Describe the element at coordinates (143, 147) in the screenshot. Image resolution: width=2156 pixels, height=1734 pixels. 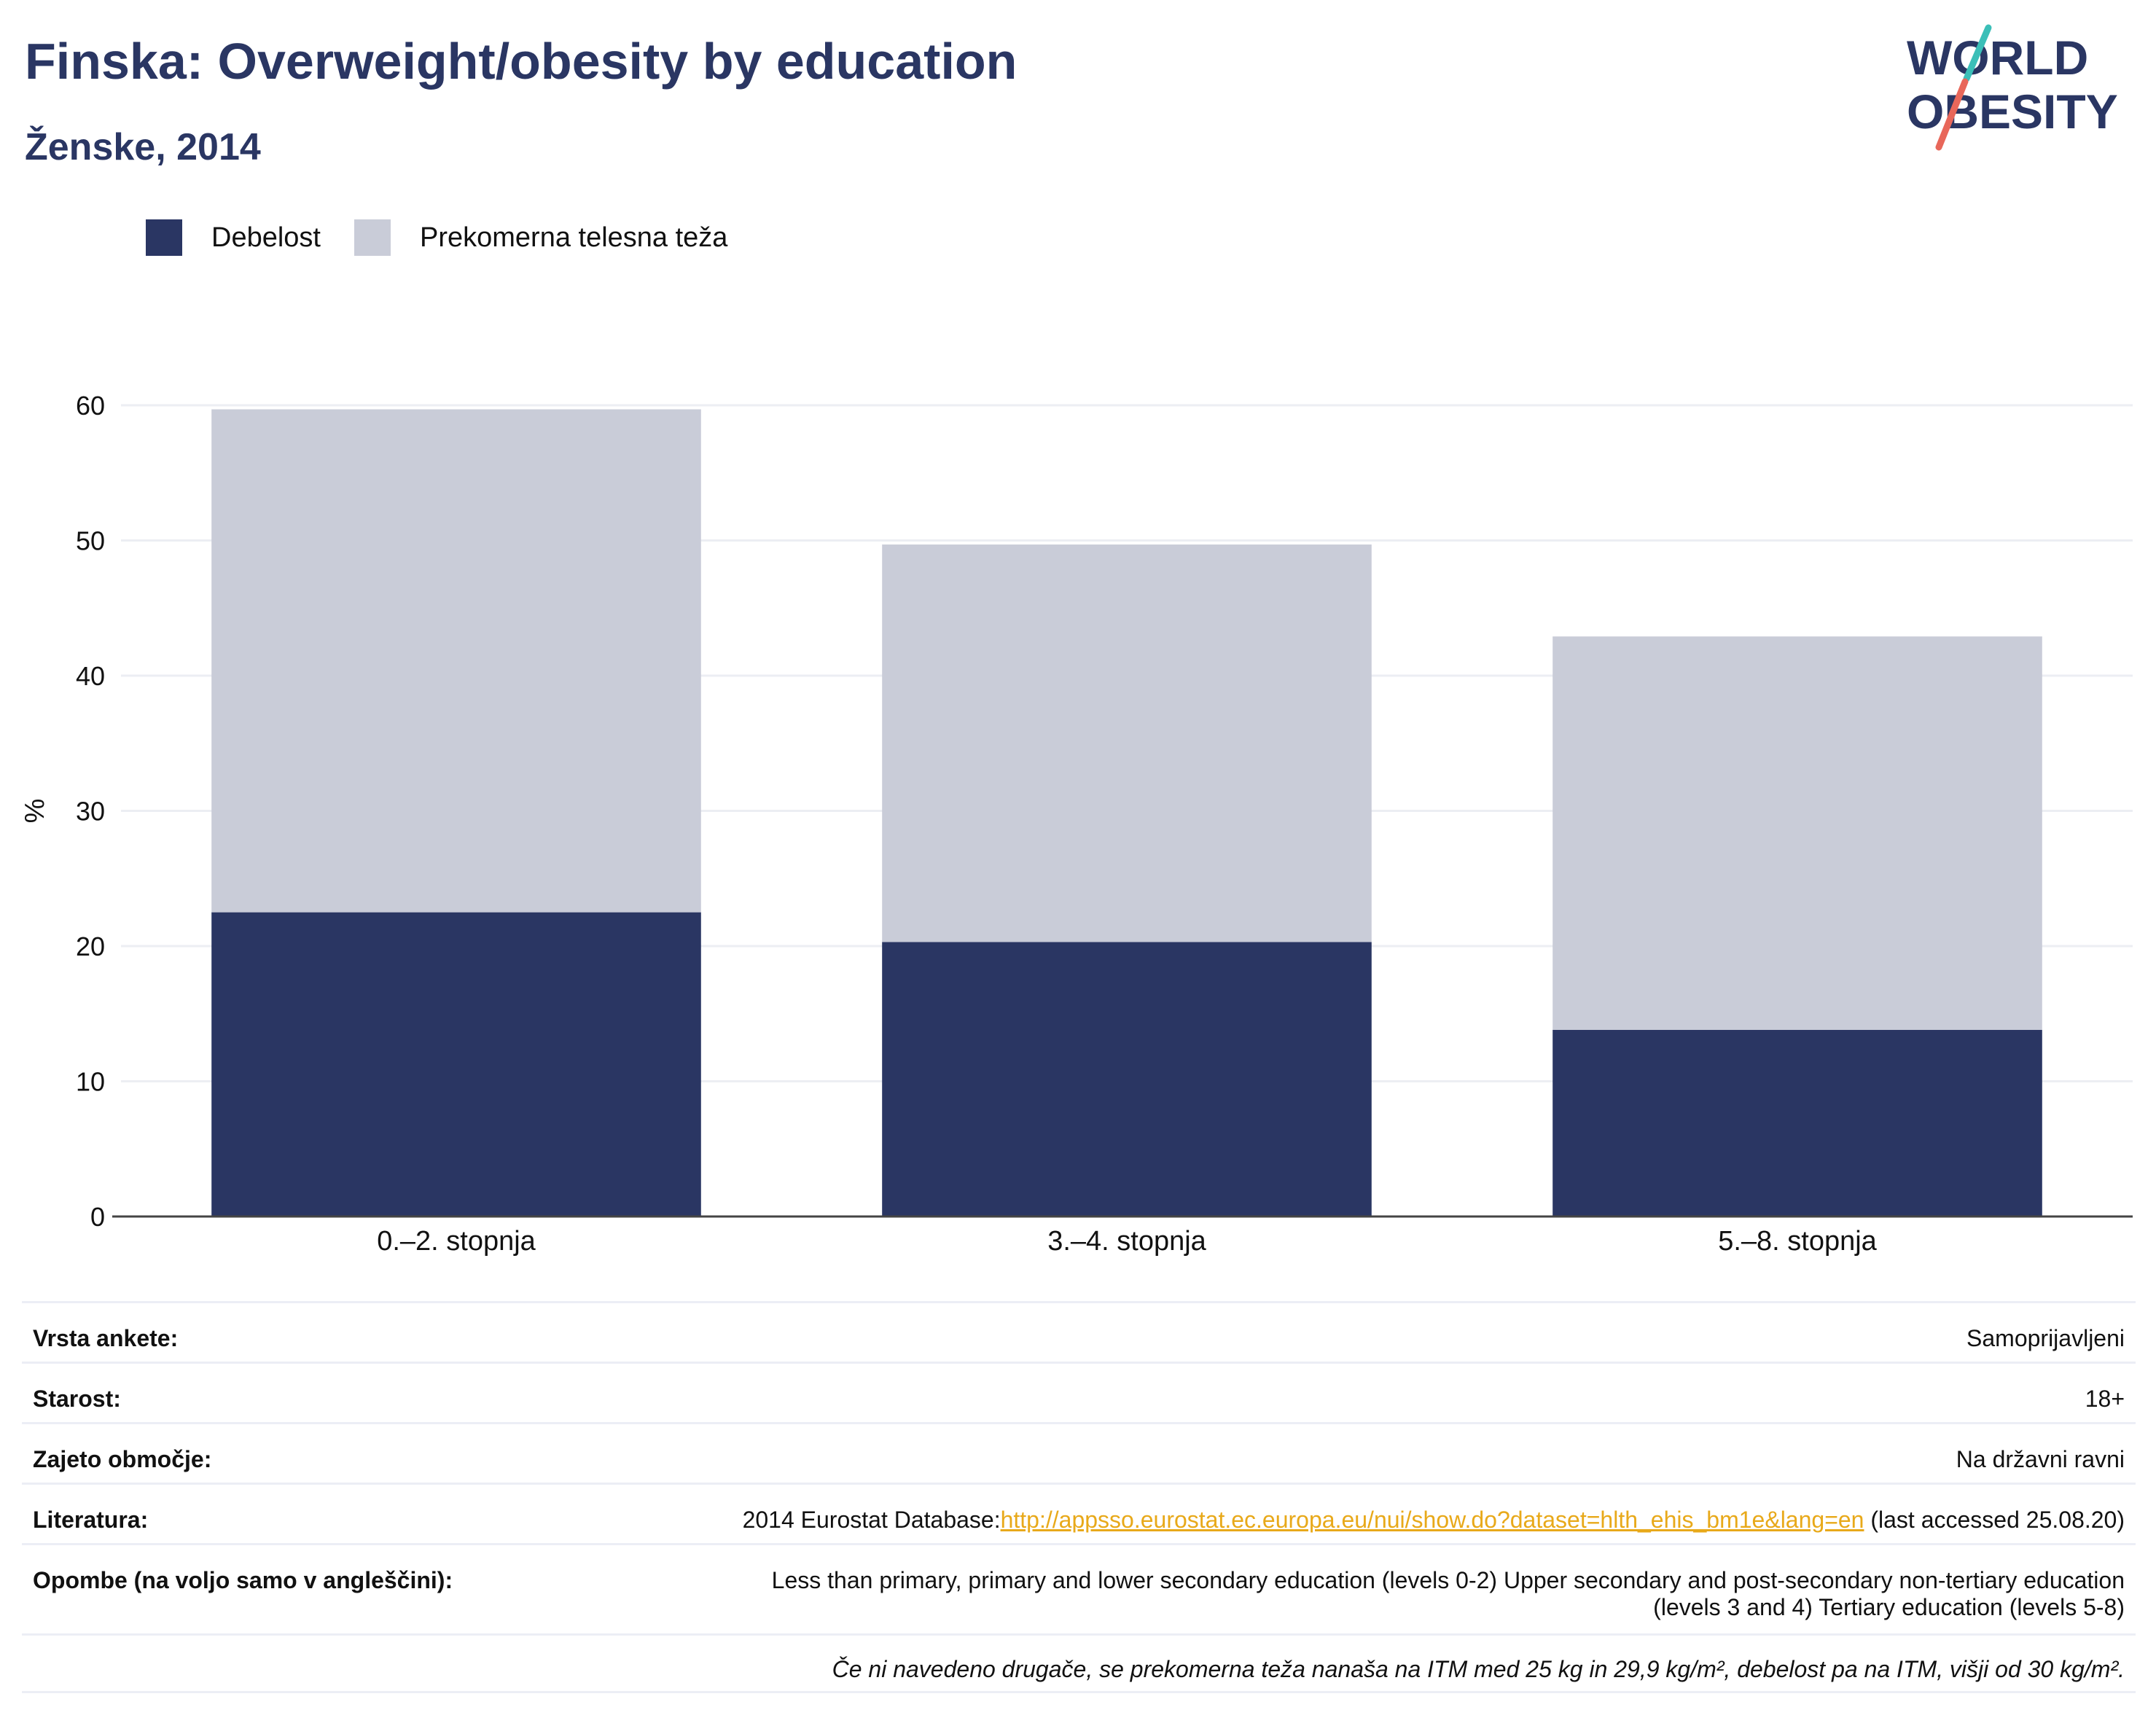
I see `page-subtitle: Ženske, 2014` at that location.